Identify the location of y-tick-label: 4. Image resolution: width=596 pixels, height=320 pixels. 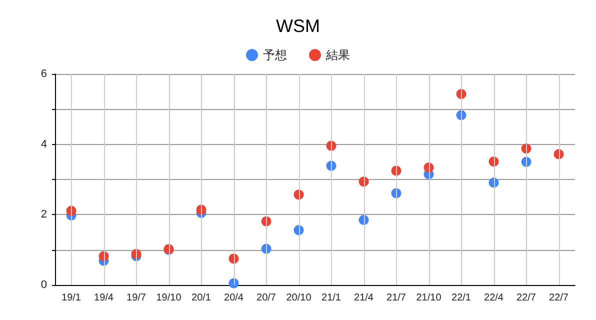
(43, 144).